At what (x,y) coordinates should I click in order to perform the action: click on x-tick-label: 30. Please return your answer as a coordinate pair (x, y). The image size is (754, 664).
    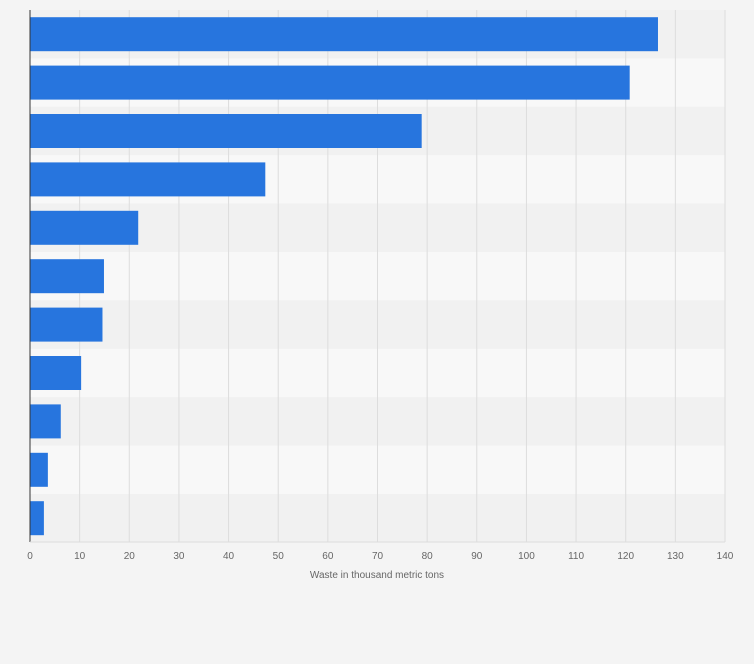
    Looking at the image, I should click on (179, 556).